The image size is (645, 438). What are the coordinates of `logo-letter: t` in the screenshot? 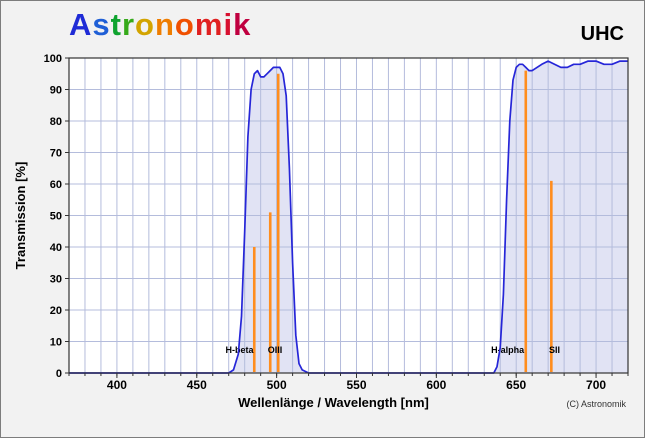 It's located at (116, 24).